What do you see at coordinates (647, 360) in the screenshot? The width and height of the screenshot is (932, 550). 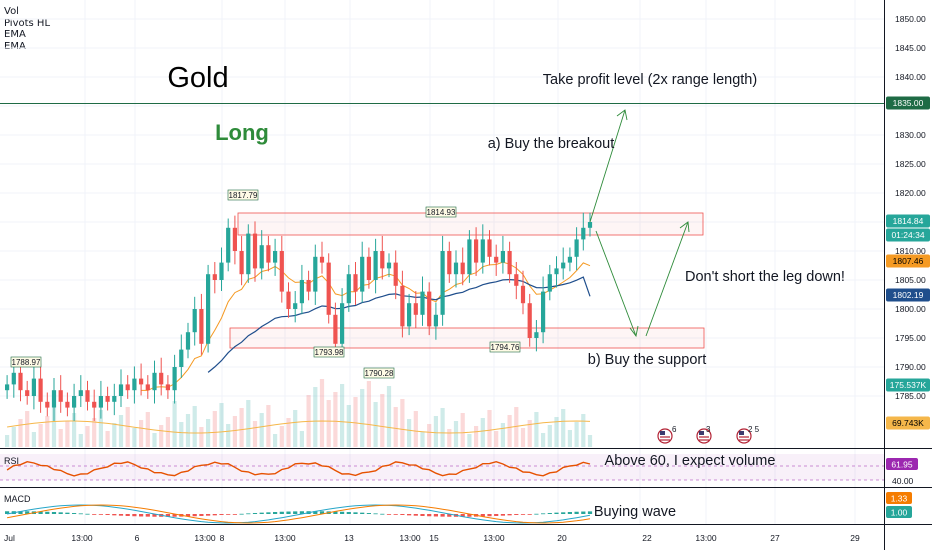 I see `buy-support-note: b) Buy the support` at bounding box center [647, 360].